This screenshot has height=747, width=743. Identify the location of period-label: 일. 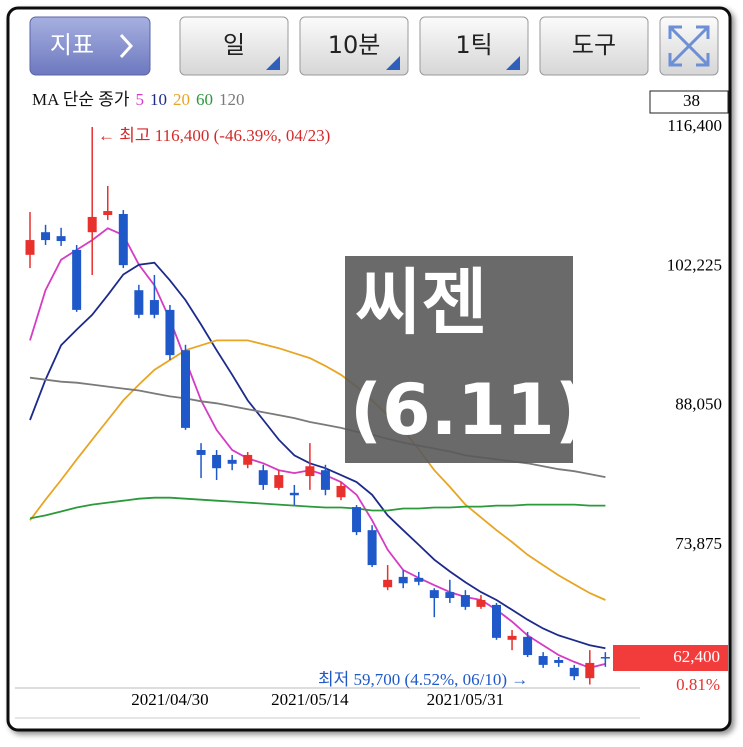
(234, 45).